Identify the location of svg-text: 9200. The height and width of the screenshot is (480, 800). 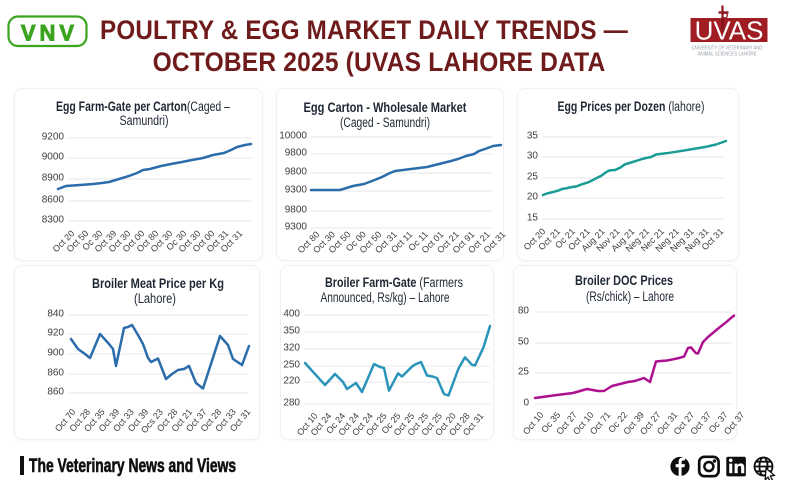
(53, 137).